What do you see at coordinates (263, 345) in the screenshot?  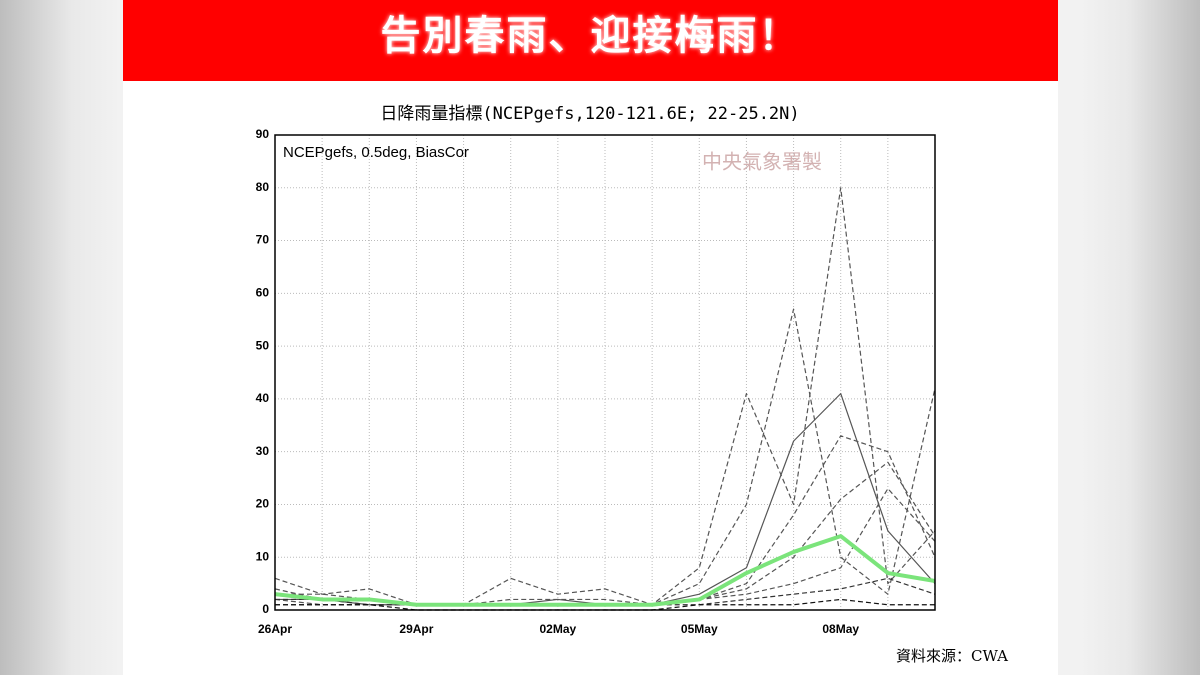 I see `y-tick-label: 50` at bounding box center [263, 345].